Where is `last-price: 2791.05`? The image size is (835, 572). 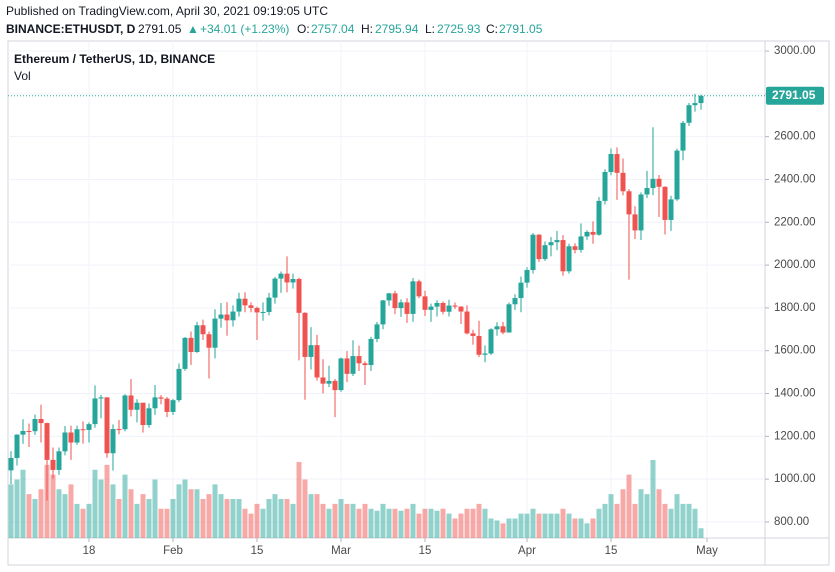 last-price: 2791.05 is located at coordinates (160, 29).